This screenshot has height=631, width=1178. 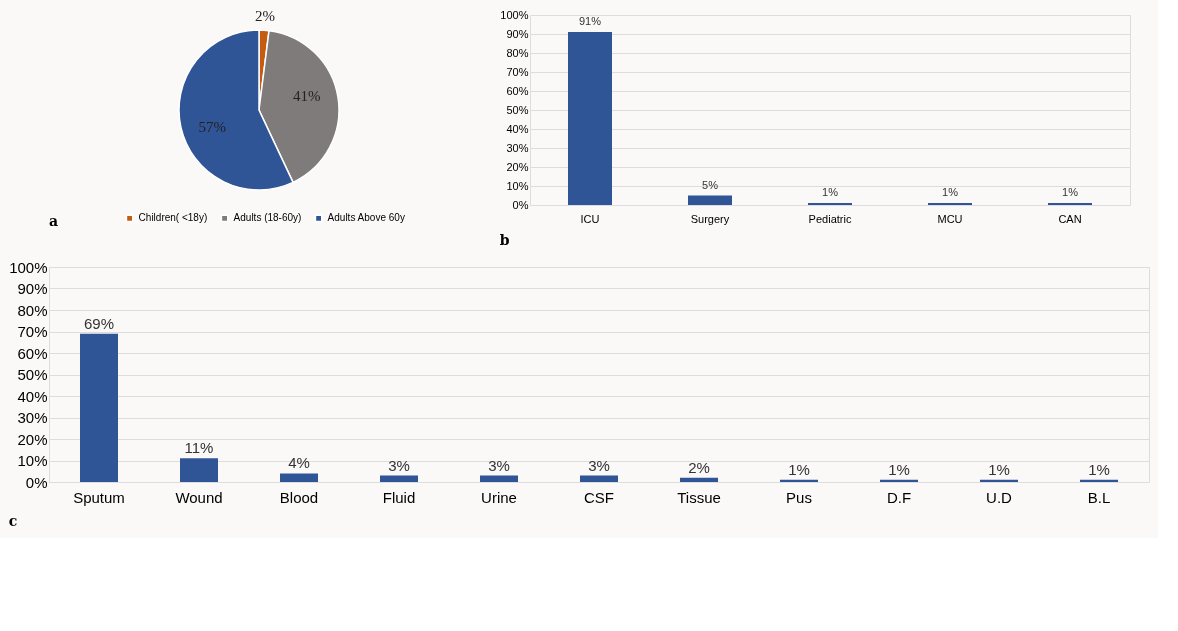 What do you see at coordinates (99, 323) in the screenshot?
I see `data-label: 69%` at bounding box center [99, 323].